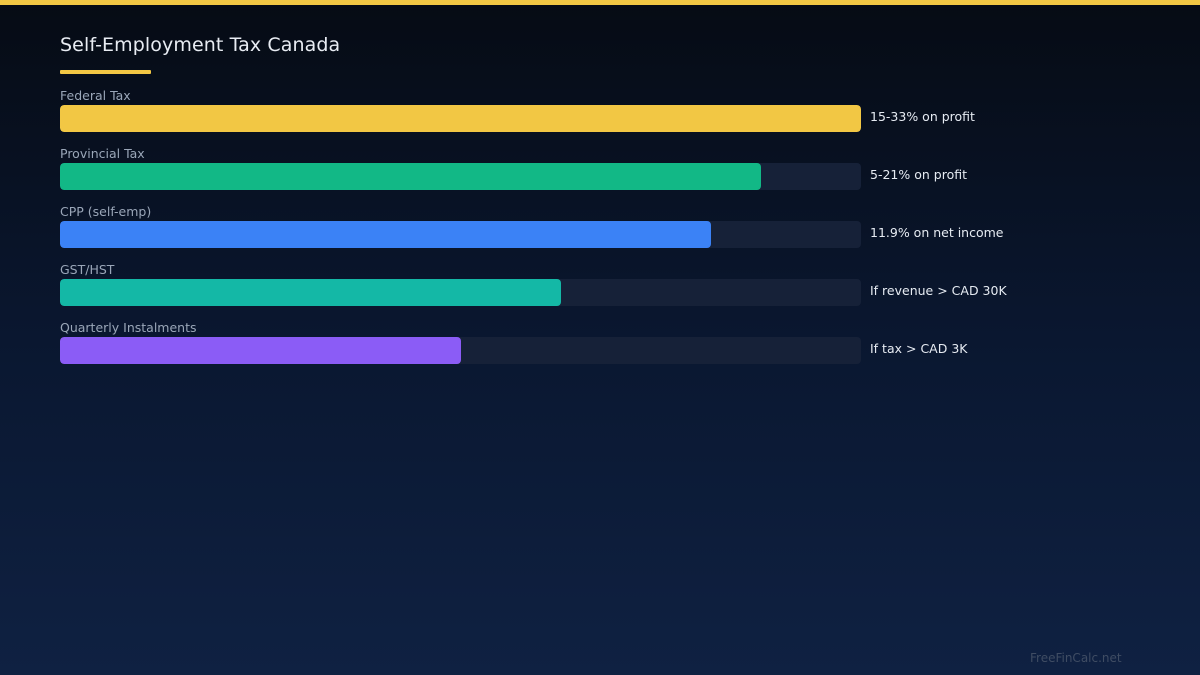 The image size is (1200, 675). I want to click on top-accent-strip, so click(600, 2).